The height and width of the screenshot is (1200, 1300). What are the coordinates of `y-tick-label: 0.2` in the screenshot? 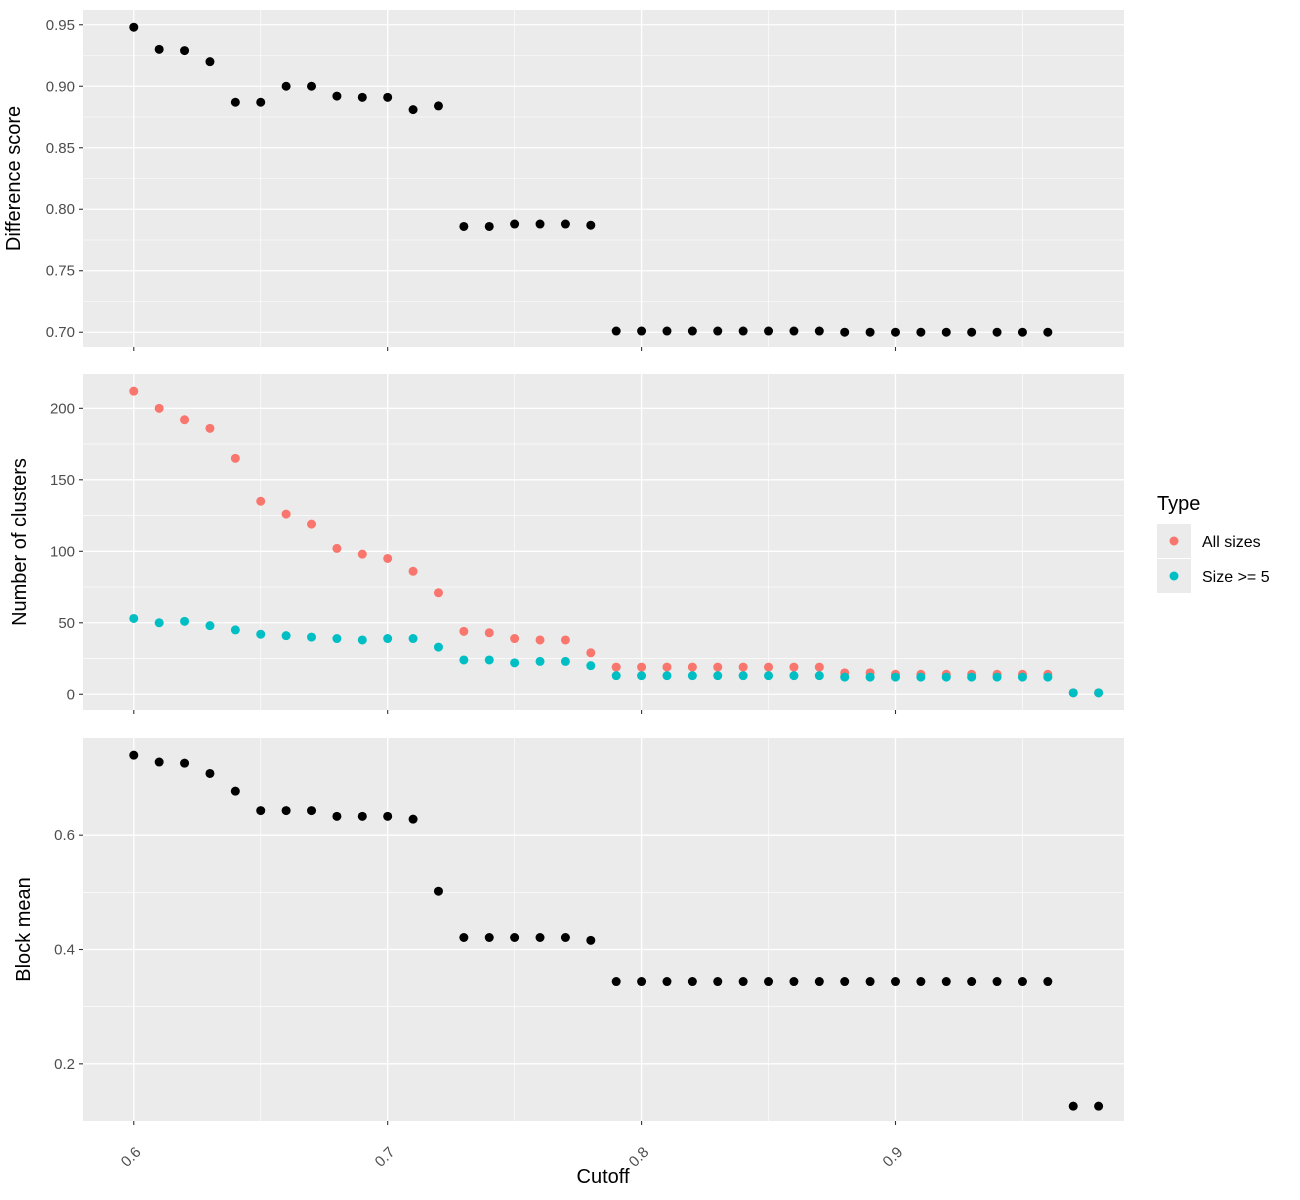 It's located at (64, 1064).